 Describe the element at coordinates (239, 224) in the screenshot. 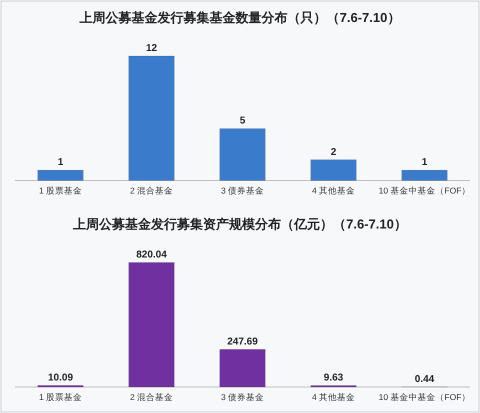

I see `chart-title: 上周公募基金发行募集资产规模分布（亿元）（7.6-7.10）` at that location.